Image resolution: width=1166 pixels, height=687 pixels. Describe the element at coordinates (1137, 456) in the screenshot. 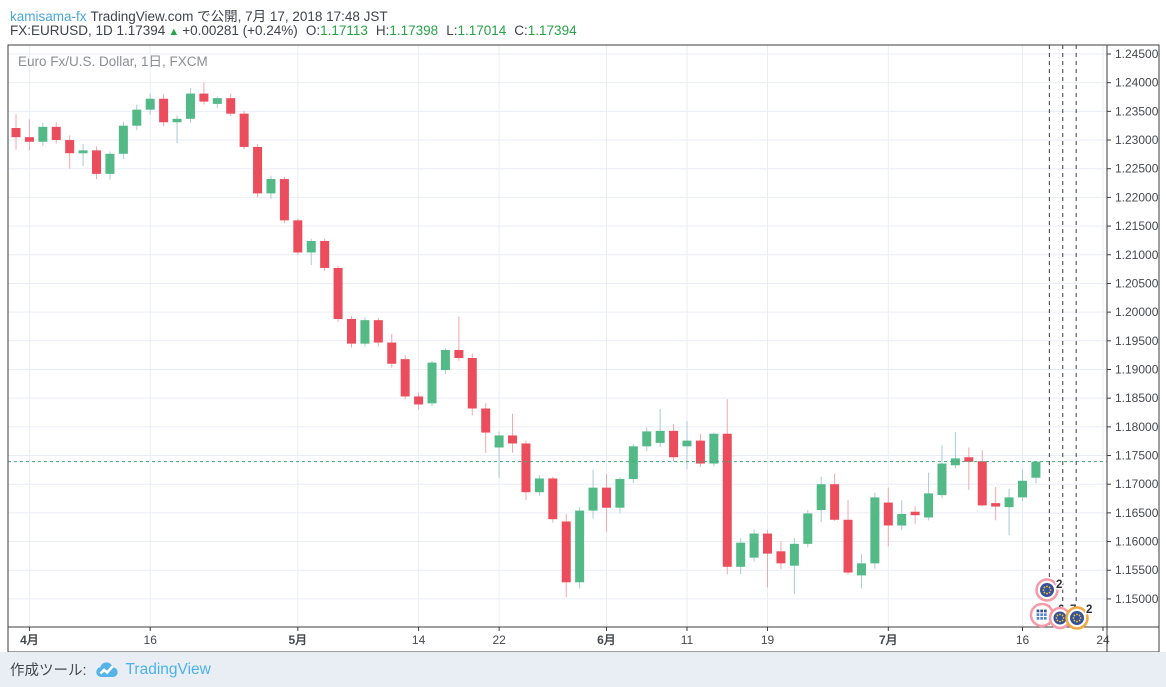

I see `price-axis-label: 1.17500` at that location.